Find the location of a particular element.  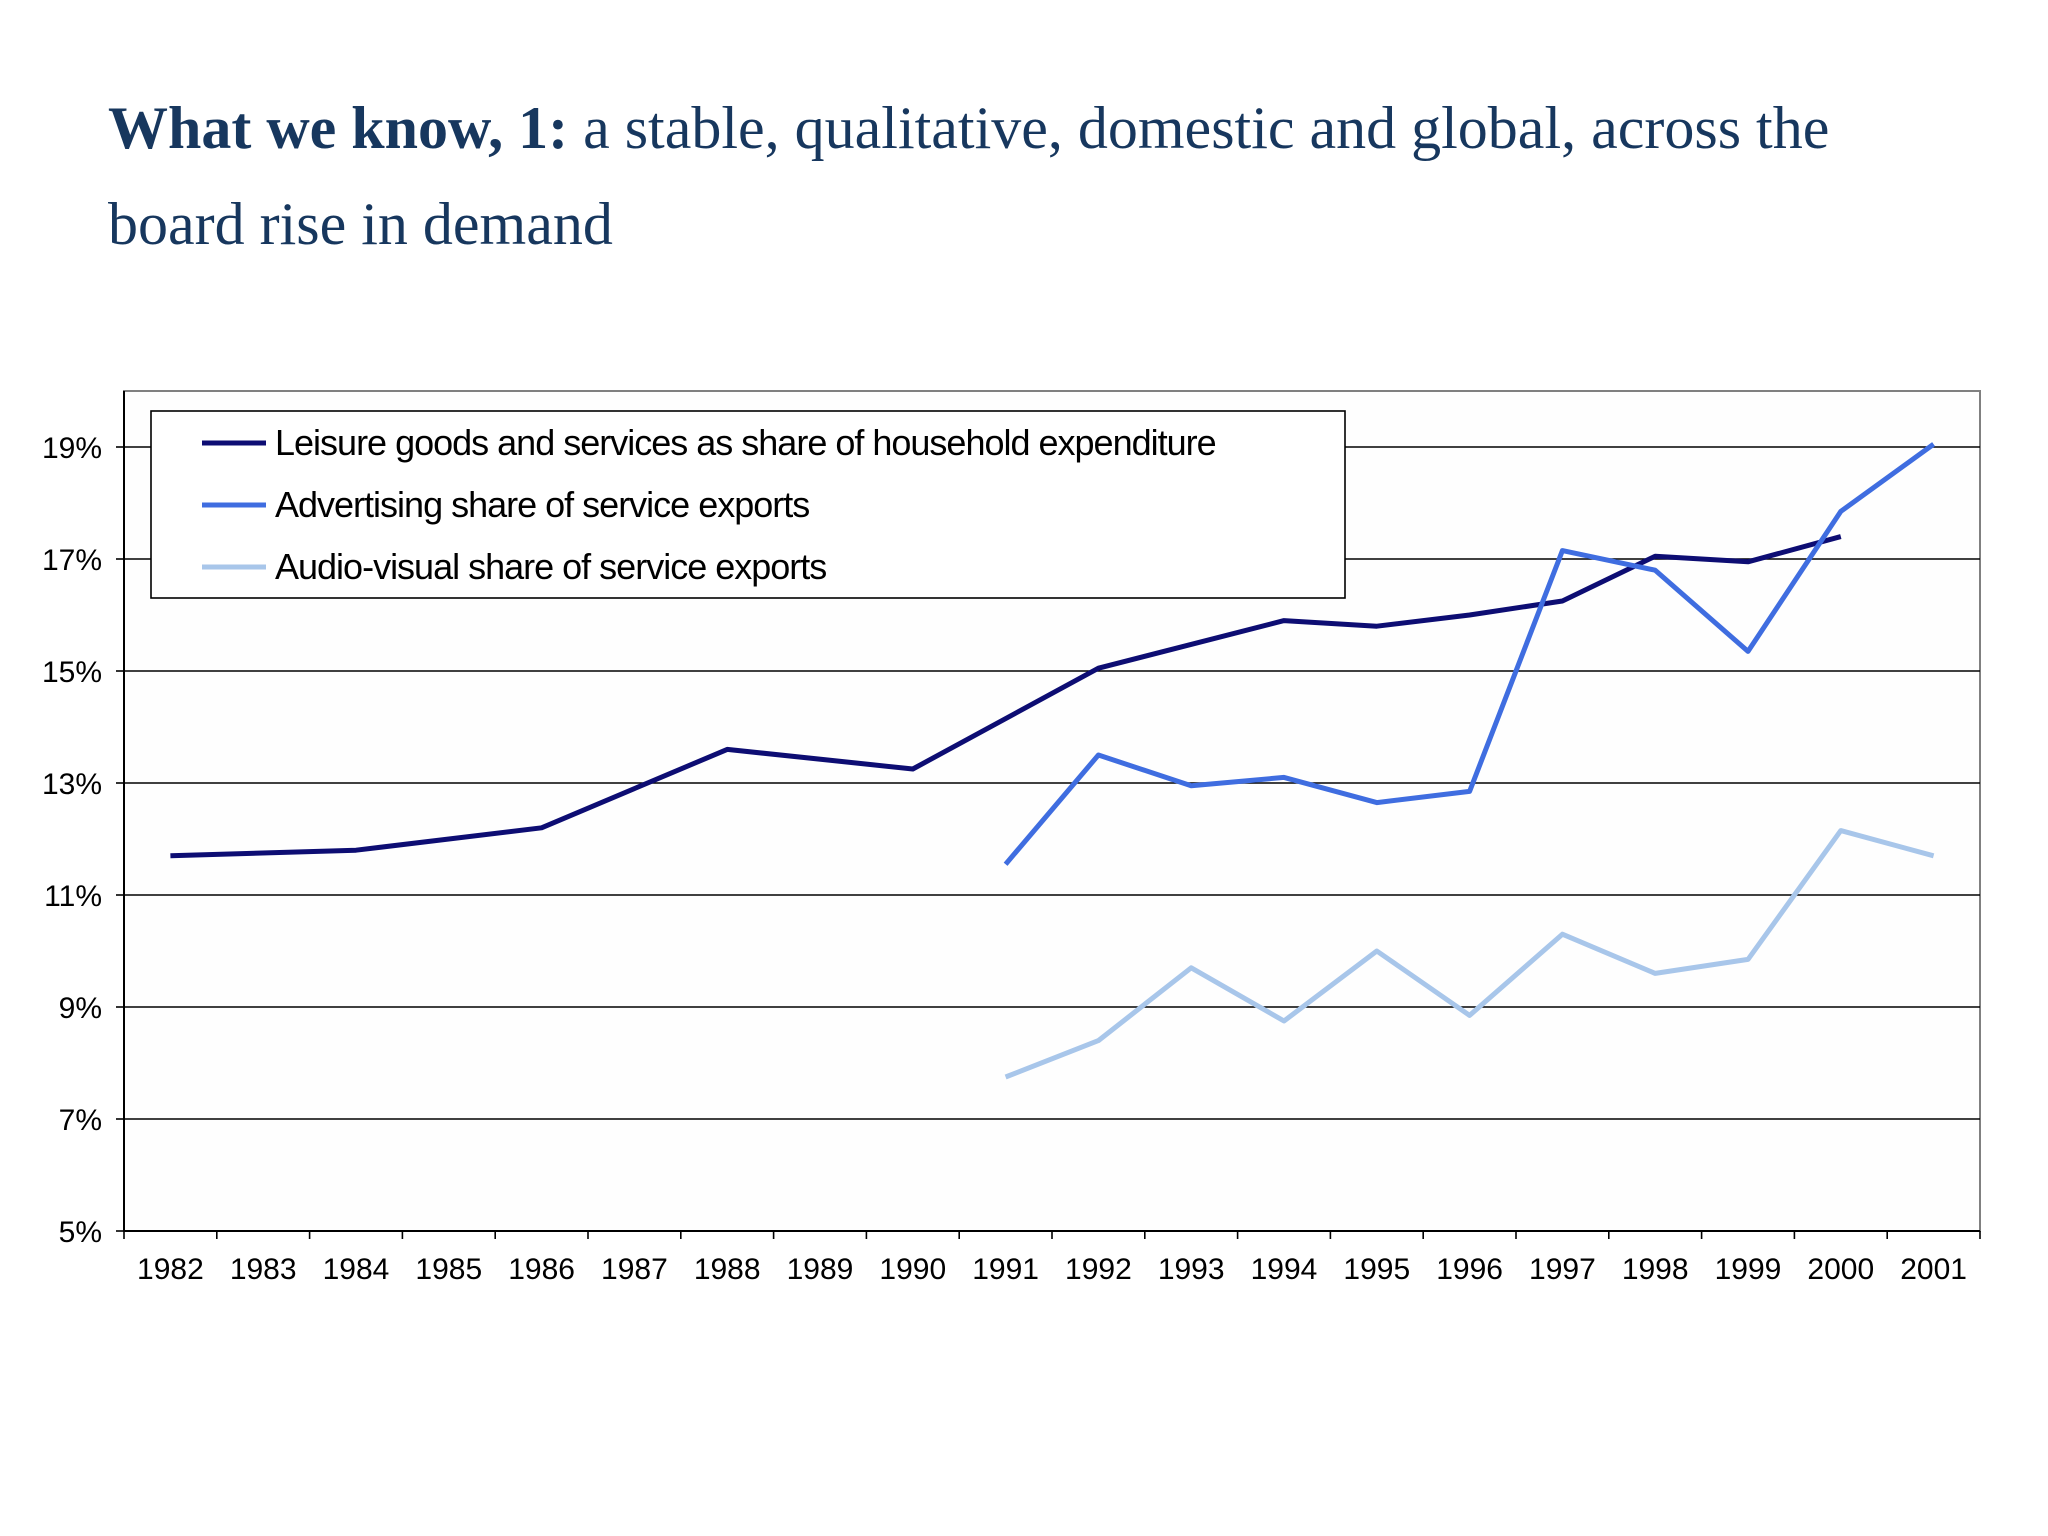

x-tick-label: 1989 is located at coordinates (820, 1269).